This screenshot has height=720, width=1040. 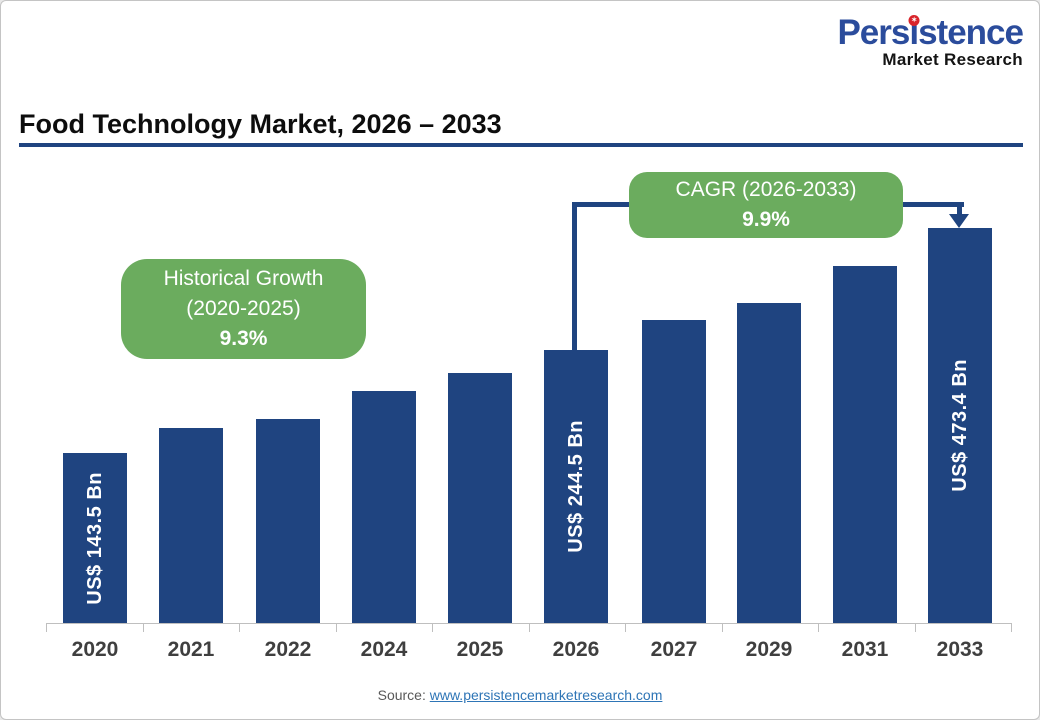 I want to click on x-axis-label-2031: 2031, so click(x=865, y=649).